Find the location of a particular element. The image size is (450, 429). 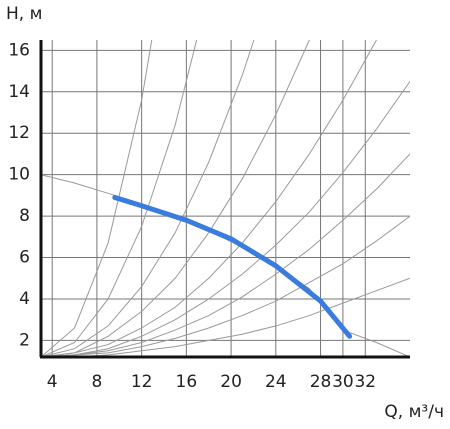

x-tick-label: 30 is located at coordinates (343, 382).